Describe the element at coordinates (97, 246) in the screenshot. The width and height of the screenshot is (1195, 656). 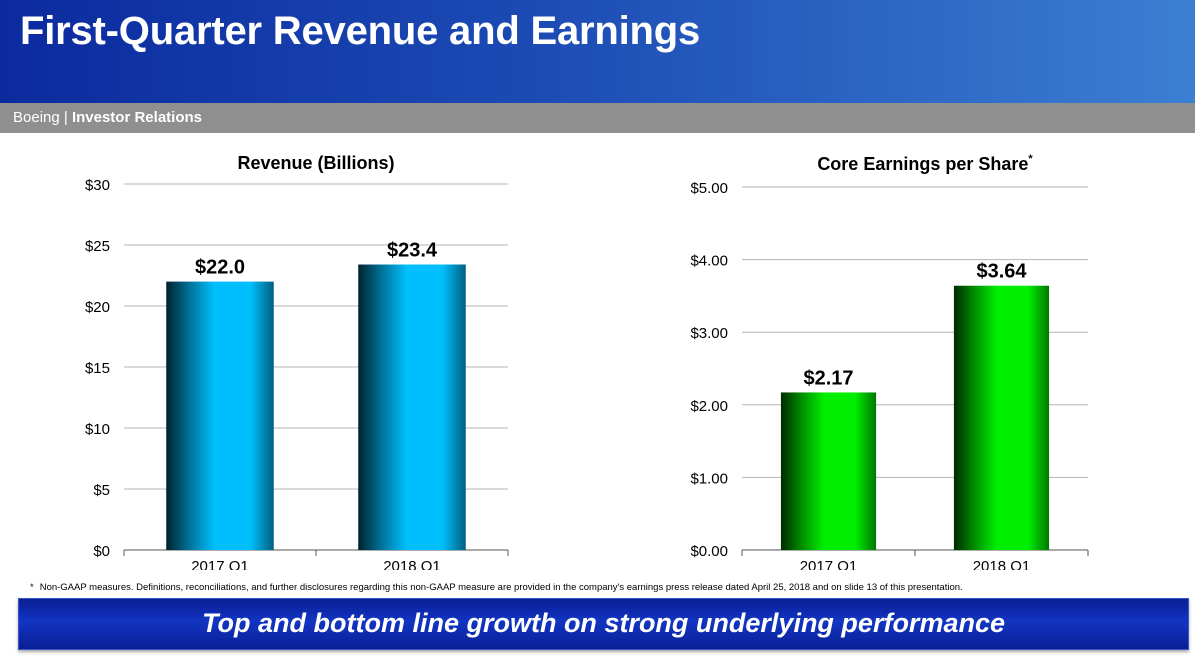
I see `y-tick-label: $25` at that location.